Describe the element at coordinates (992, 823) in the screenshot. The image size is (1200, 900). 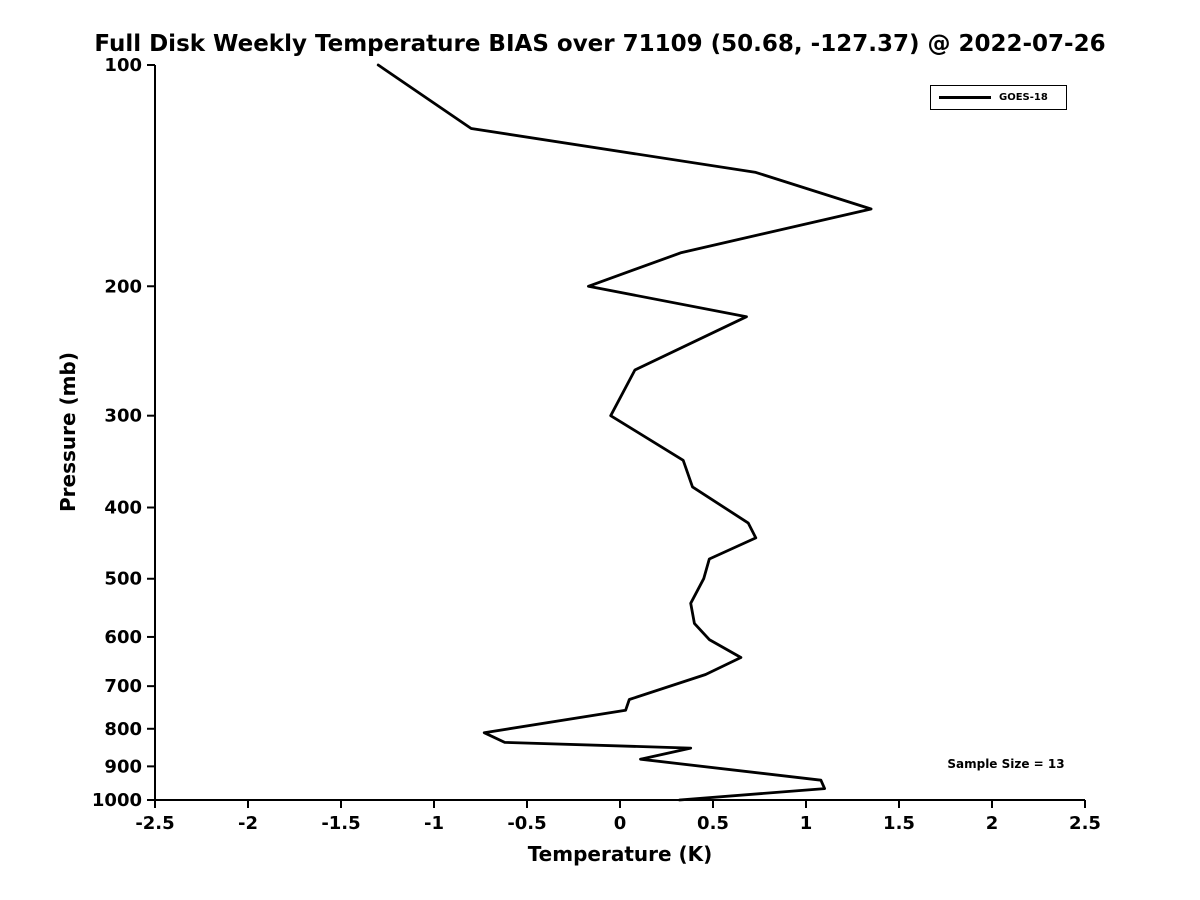
I see `x-tick-label: 2` at that location.